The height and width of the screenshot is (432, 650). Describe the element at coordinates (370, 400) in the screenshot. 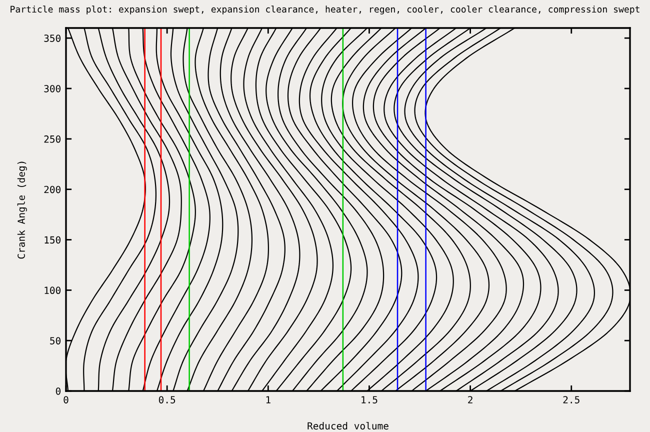

I see `x-tick-label: 1.5` at that location.